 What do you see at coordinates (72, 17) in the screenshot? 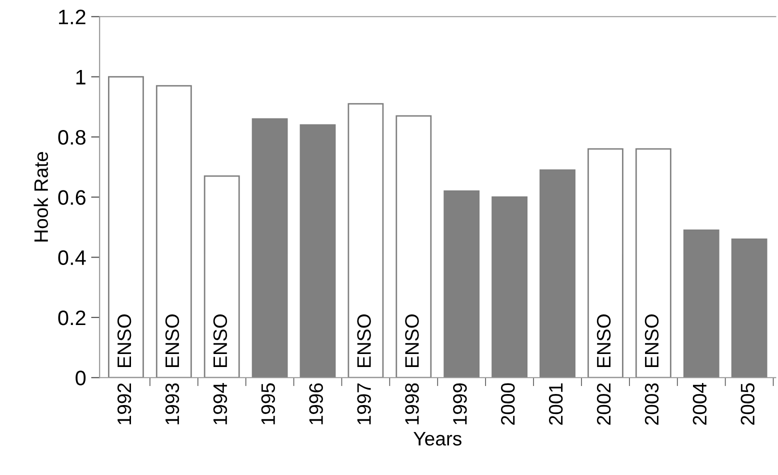
I see `y-tick-label: 1.2` at bounding box center [72, 17].